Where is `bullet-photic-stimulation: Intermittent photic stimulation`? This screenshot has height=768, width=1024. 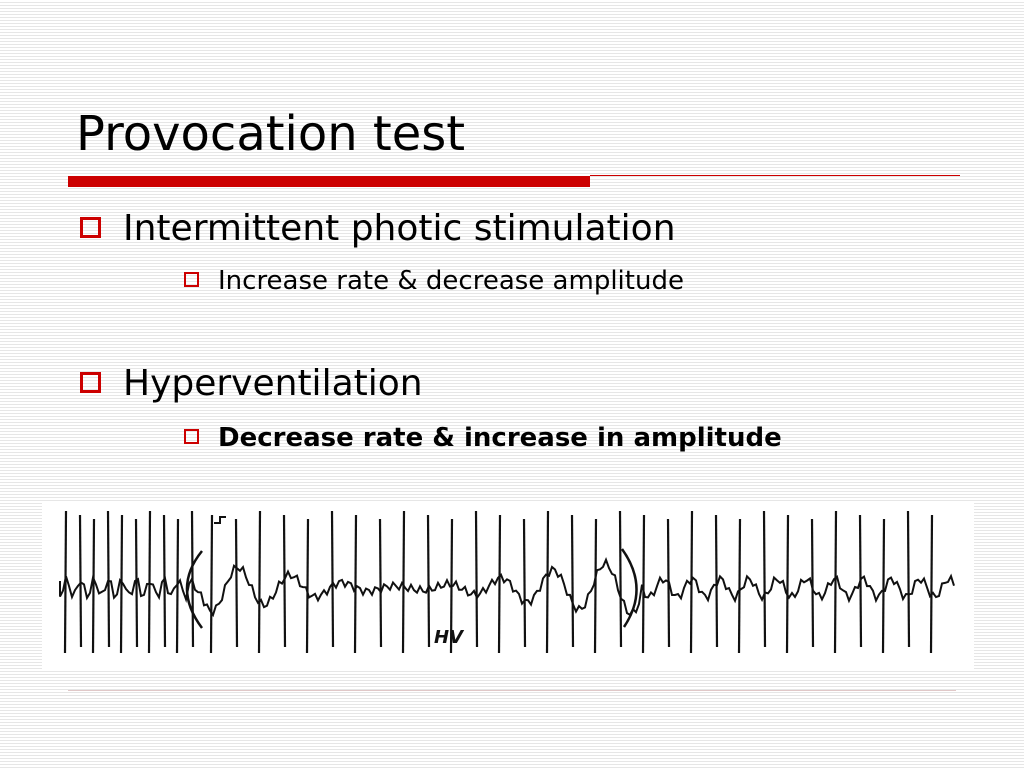 bullet-photic-stimulation: Intermittent photic stimulation is located at coordinates (378, 229).